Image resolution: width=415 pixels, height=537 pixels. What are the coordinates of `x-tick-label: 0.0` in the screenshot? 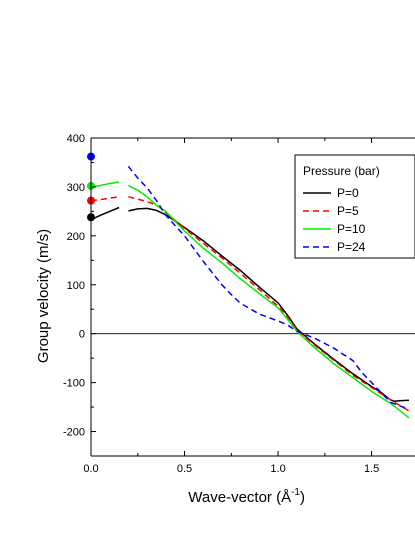 It's located at (90, 469).